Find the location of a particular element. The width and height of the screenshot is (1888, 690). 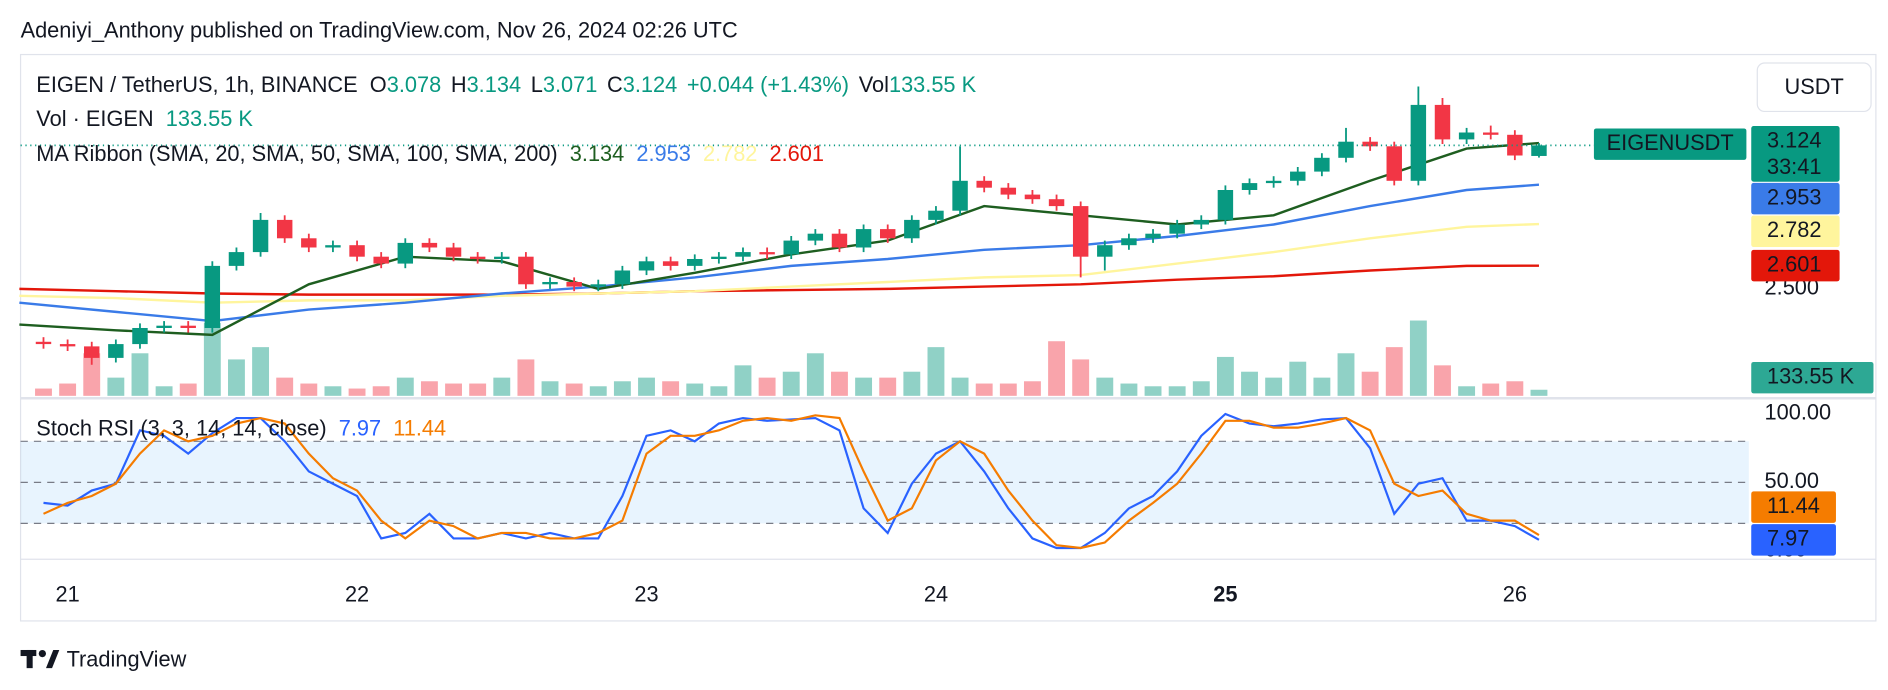

axis-stoch-box is located at coordinates (1793, 540).